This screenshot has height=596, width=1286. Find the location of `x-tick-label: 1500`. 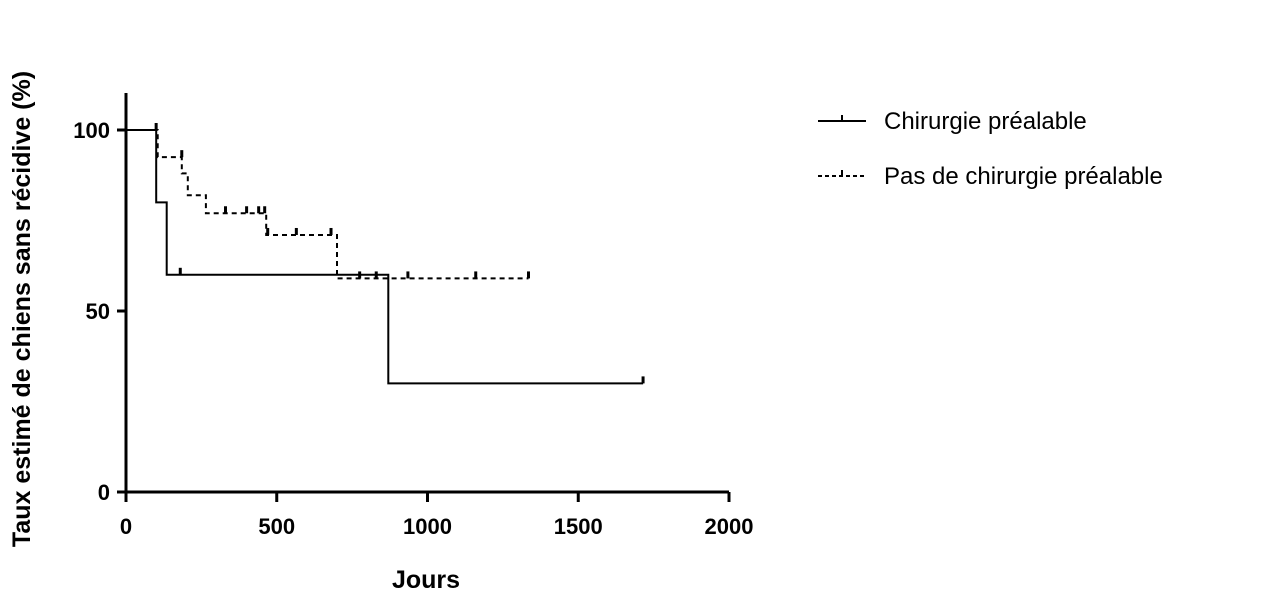

x-tick-label: 1500 is located at coordinates (578, 526).